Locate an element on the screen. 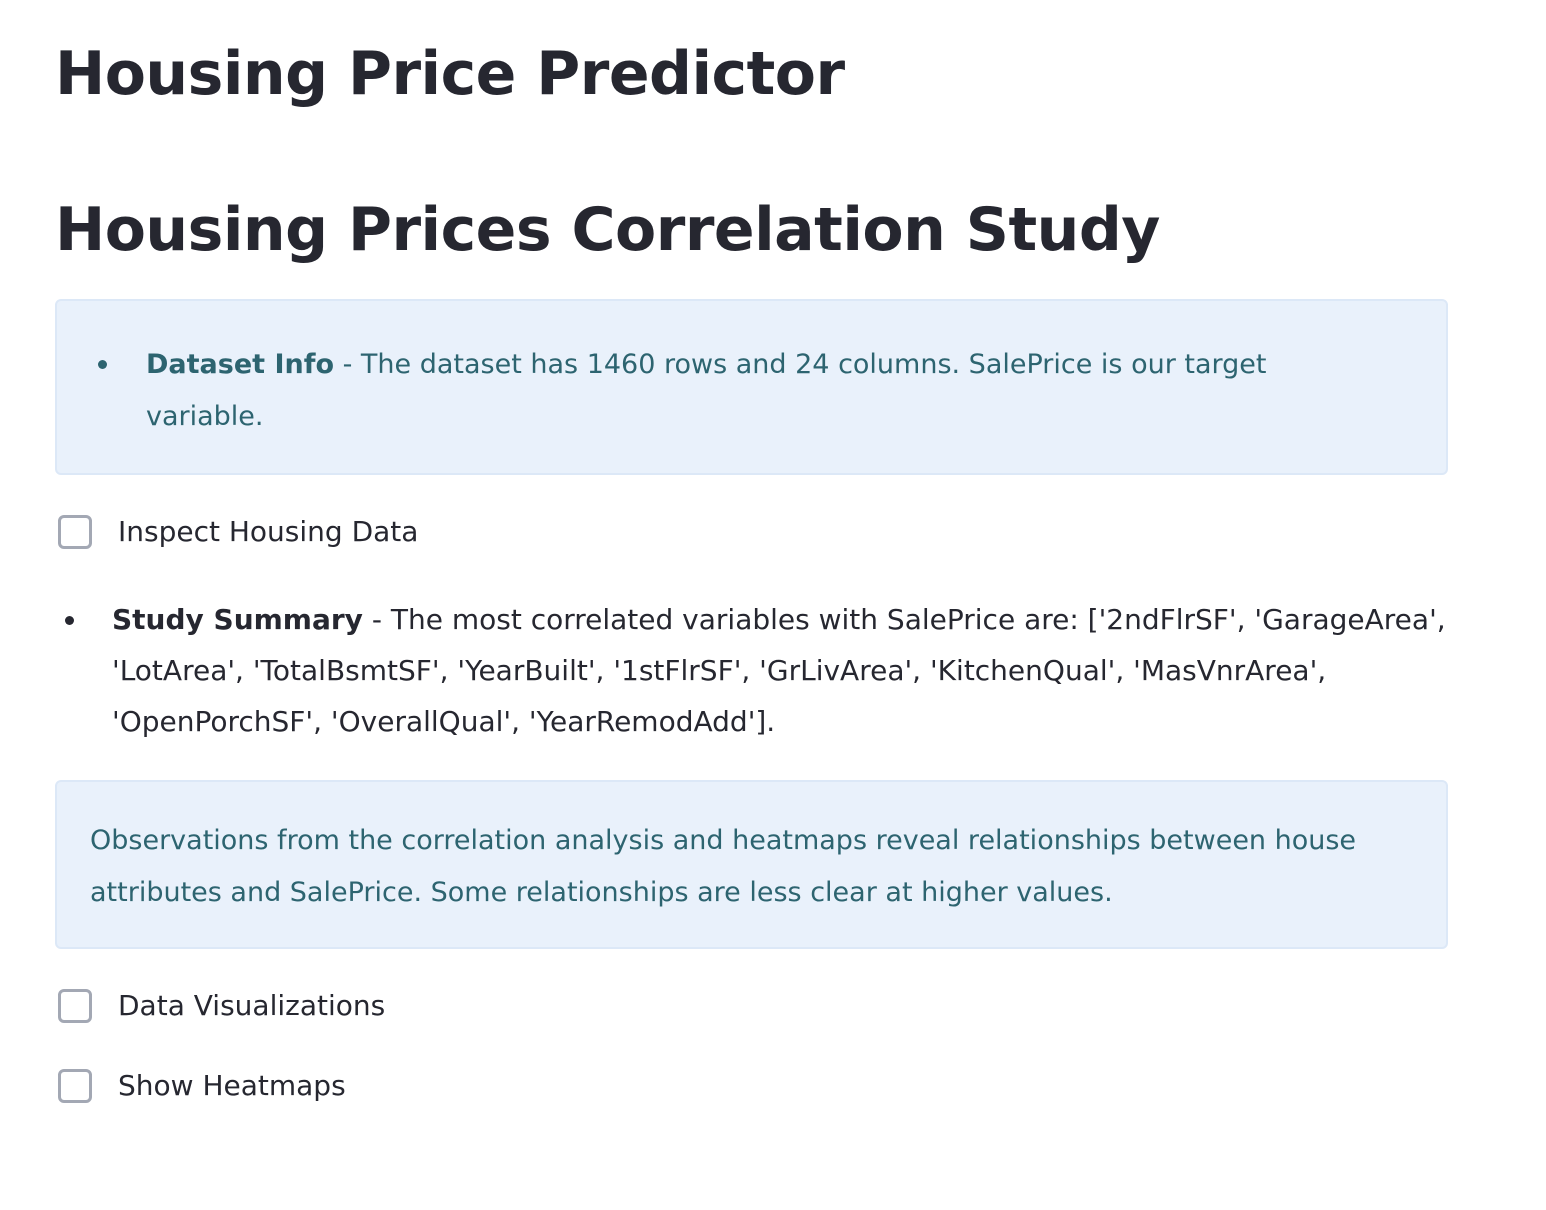  page-title: Housing Price Predictor is located at coordinates (450, 74).